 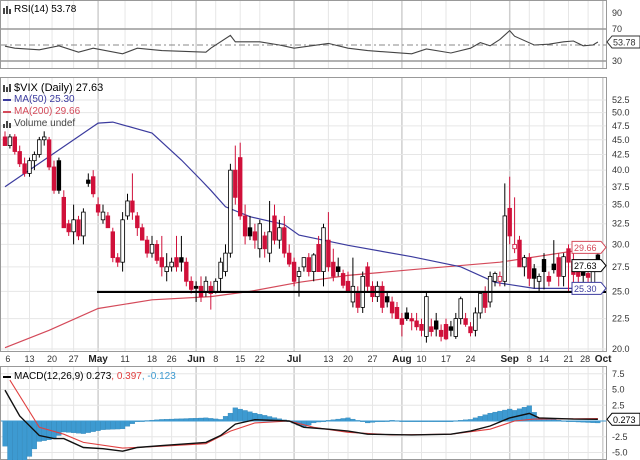 I want to click on macd-legend: MACD(12,26,9) 0.273, 0.397, -0.123, so click(x=89, y=377).